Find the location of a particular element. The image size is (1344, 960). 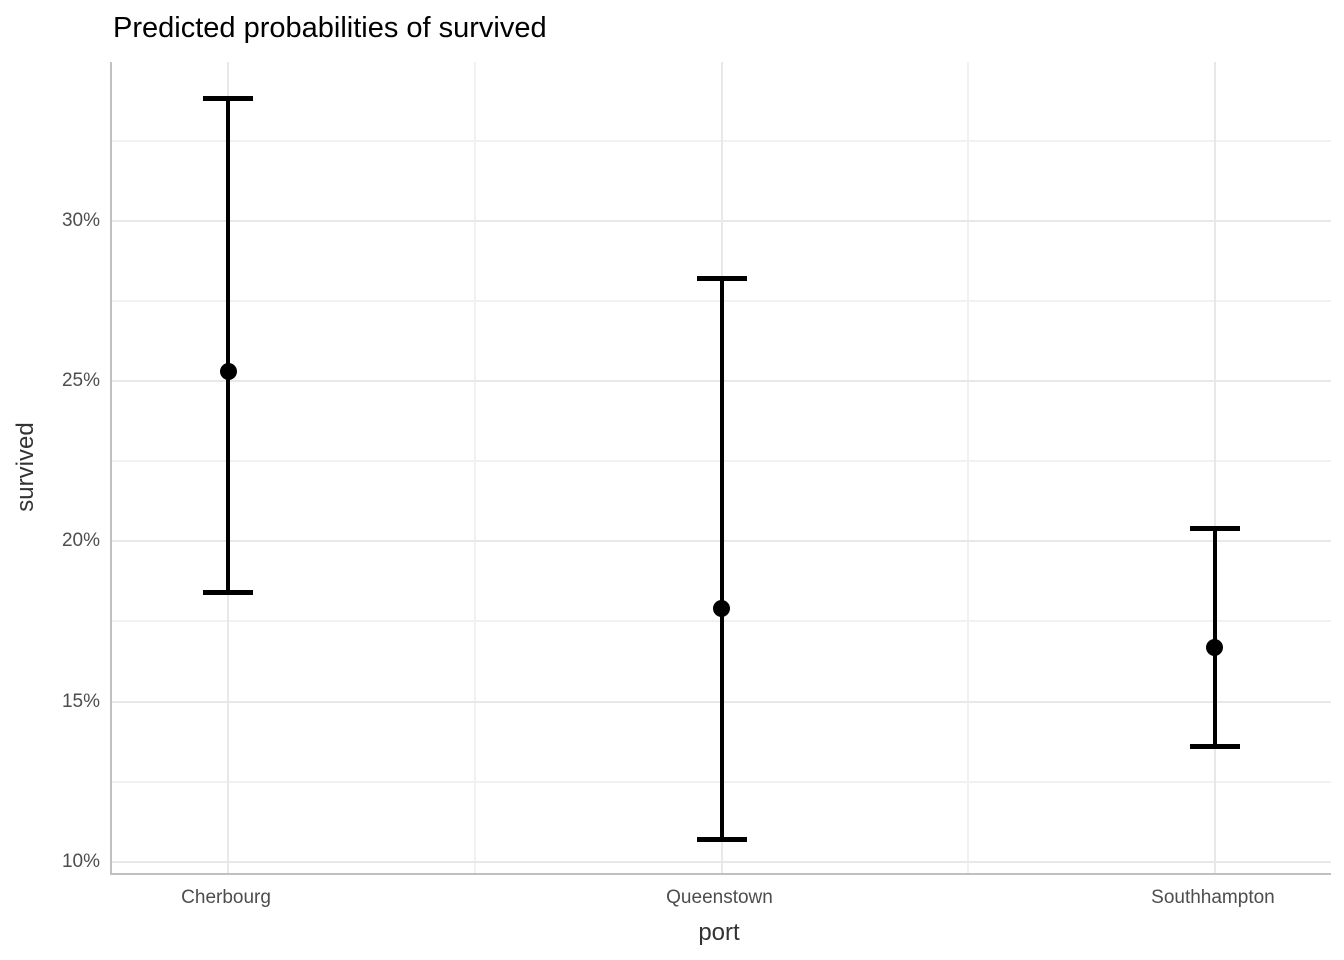

y-tick-label: 15% is located at coordinates (80, 701).